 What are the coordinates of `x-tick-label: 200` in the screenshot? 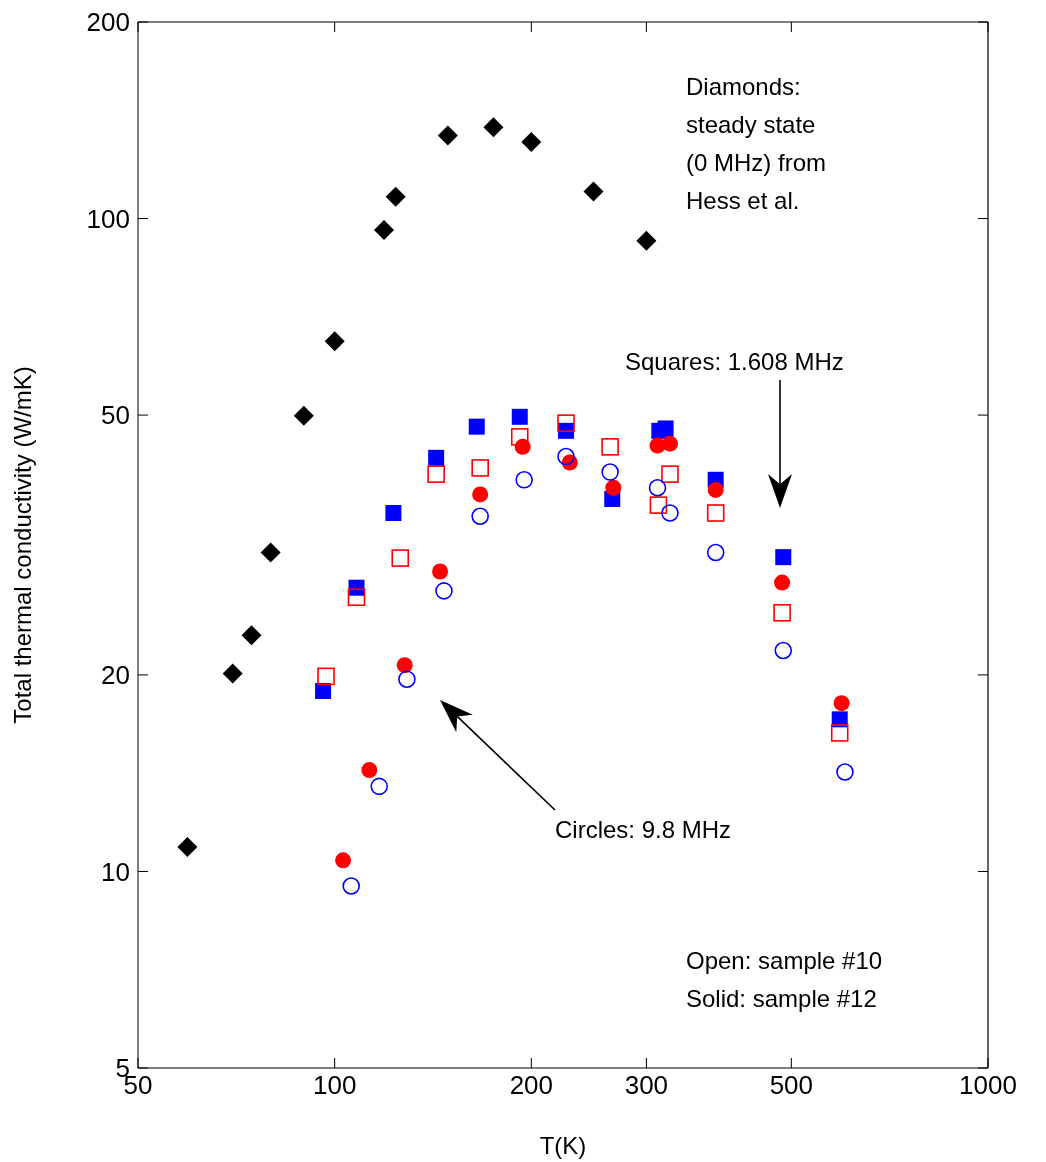 It's located at (531, 1085).